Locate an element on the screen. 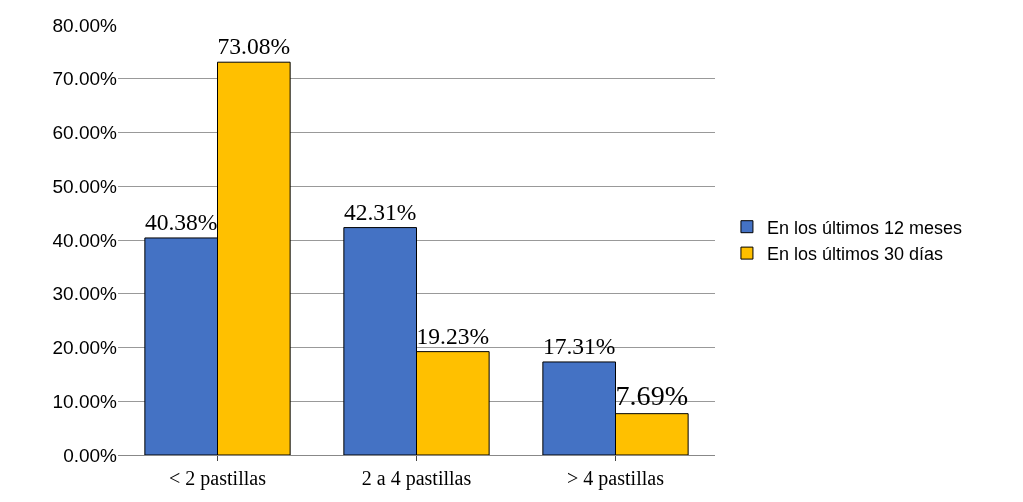  x-tick-label: 2 a 4 pastillas is located at coordinates (416, 478).